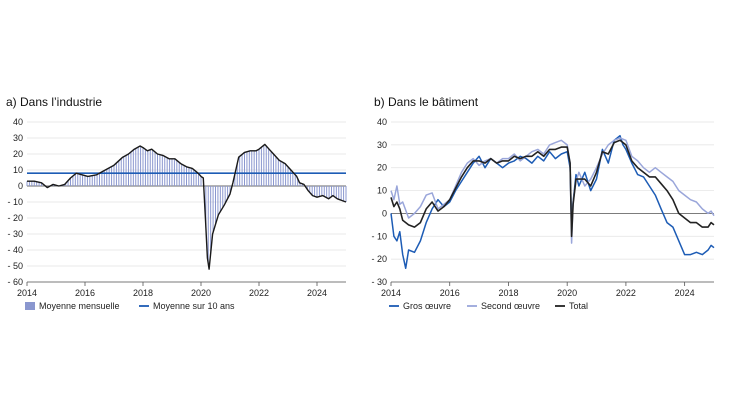  What do you see at coordinates (30, 306) in the screenshot?
I see `legend-swatch-moyenne-mensuelle` at bounding box center [30, 306].